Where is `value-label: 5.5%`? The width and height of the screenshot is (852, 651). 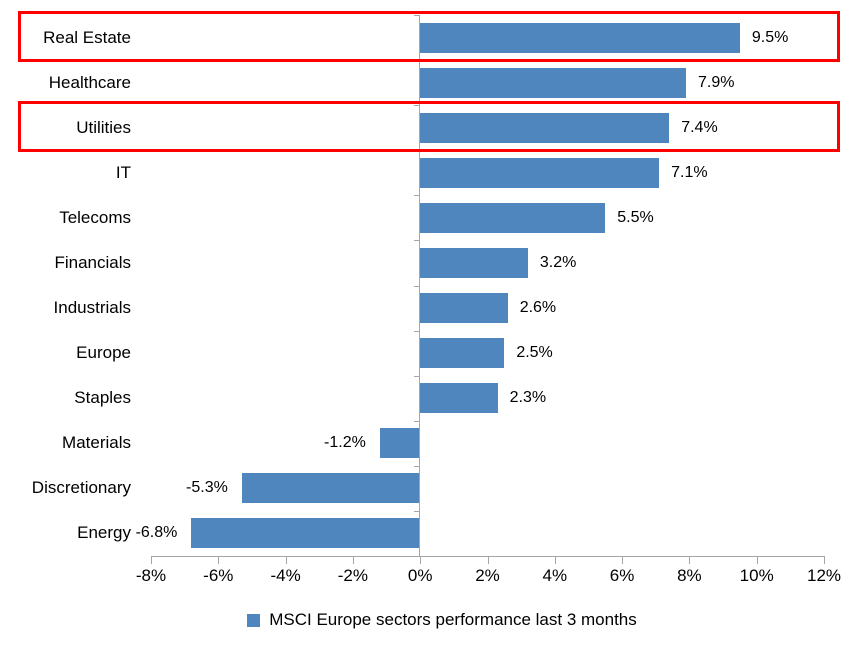
value-label: 5.5% is located at coordinates (635, 217).